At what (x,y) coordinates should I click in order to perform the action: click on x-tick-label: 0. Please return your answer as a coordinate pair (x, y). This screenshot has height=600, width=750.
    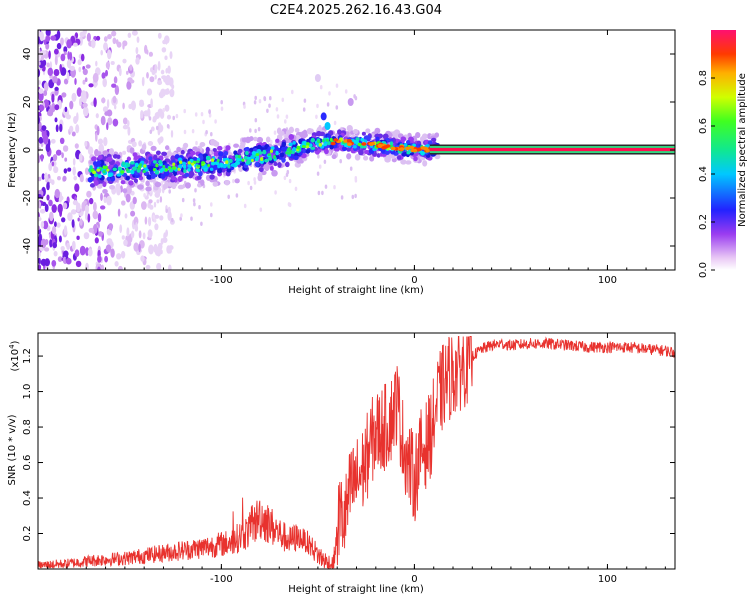
    Looking at the image, I should click on (414, 579).